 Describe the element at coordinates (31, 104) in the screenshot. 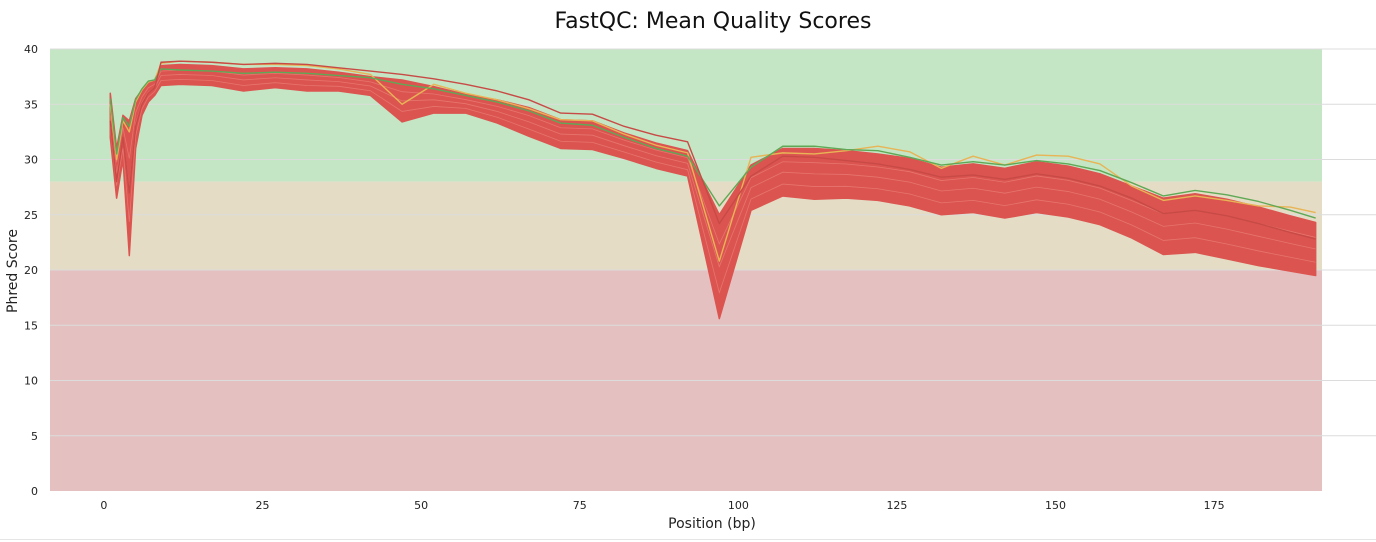

I see `y-tick-label-35: 35` at that location.